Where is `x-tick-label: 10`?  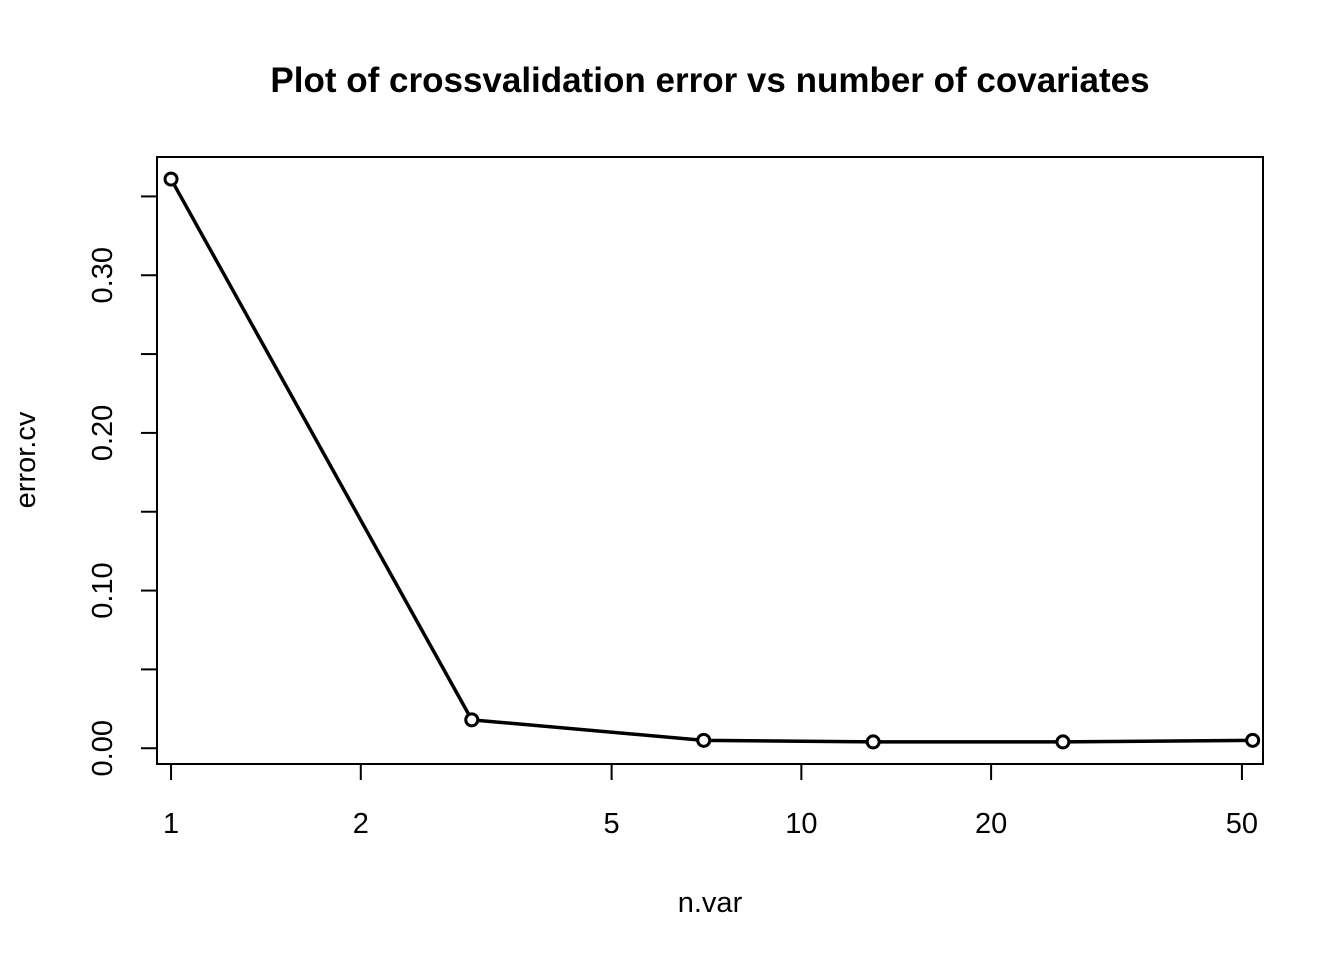
x-tick-label: 10 is located at coordinates (801, 824).